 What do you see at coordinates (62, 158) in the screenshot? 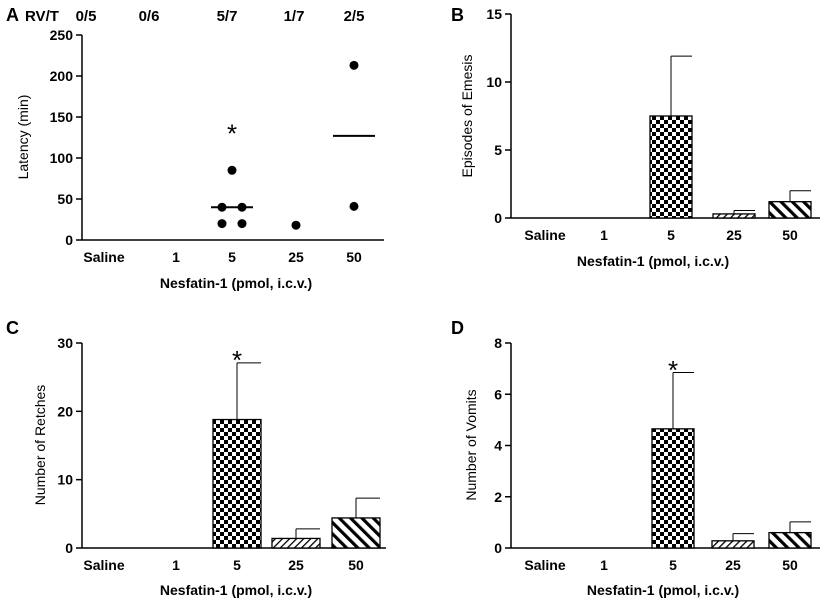
I see `y-tick-label: 100` at bounding box center [62, 158].